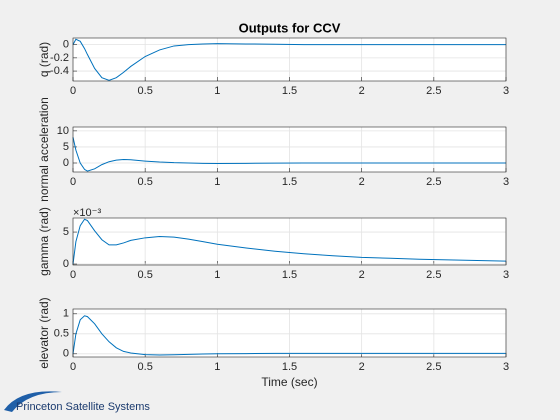  Describe the element at coordinates (61, 334) in the screenshot. I see `y-tick-label: 0.5` at that location.